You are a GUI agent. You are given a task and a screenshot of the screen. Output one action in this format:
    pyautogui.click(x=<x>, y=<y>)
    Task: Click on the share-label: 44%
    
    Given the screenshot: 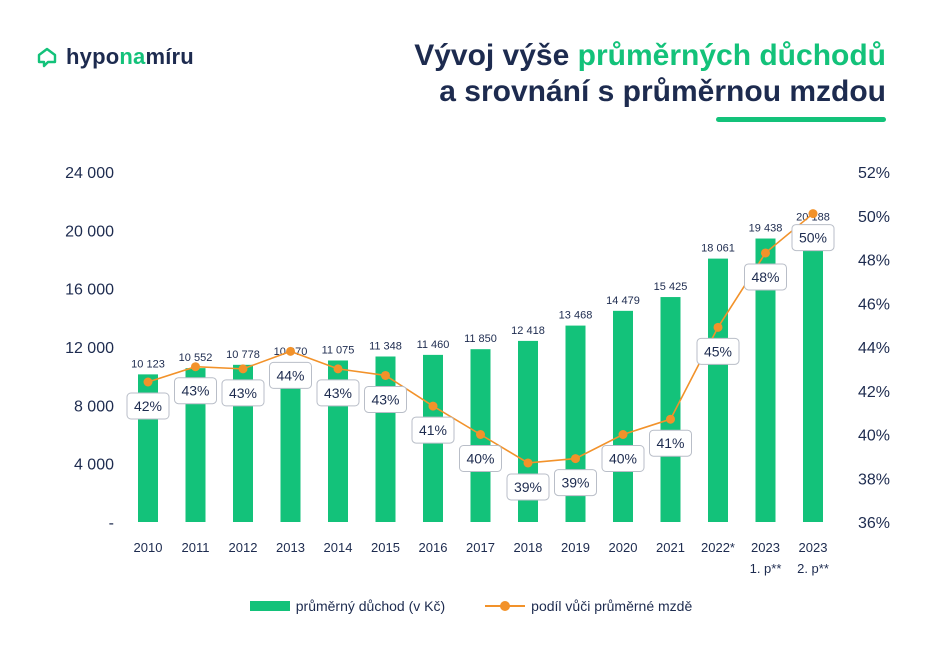 What is the action you would take?
    pyautogui.click(x=290, y=375)
    